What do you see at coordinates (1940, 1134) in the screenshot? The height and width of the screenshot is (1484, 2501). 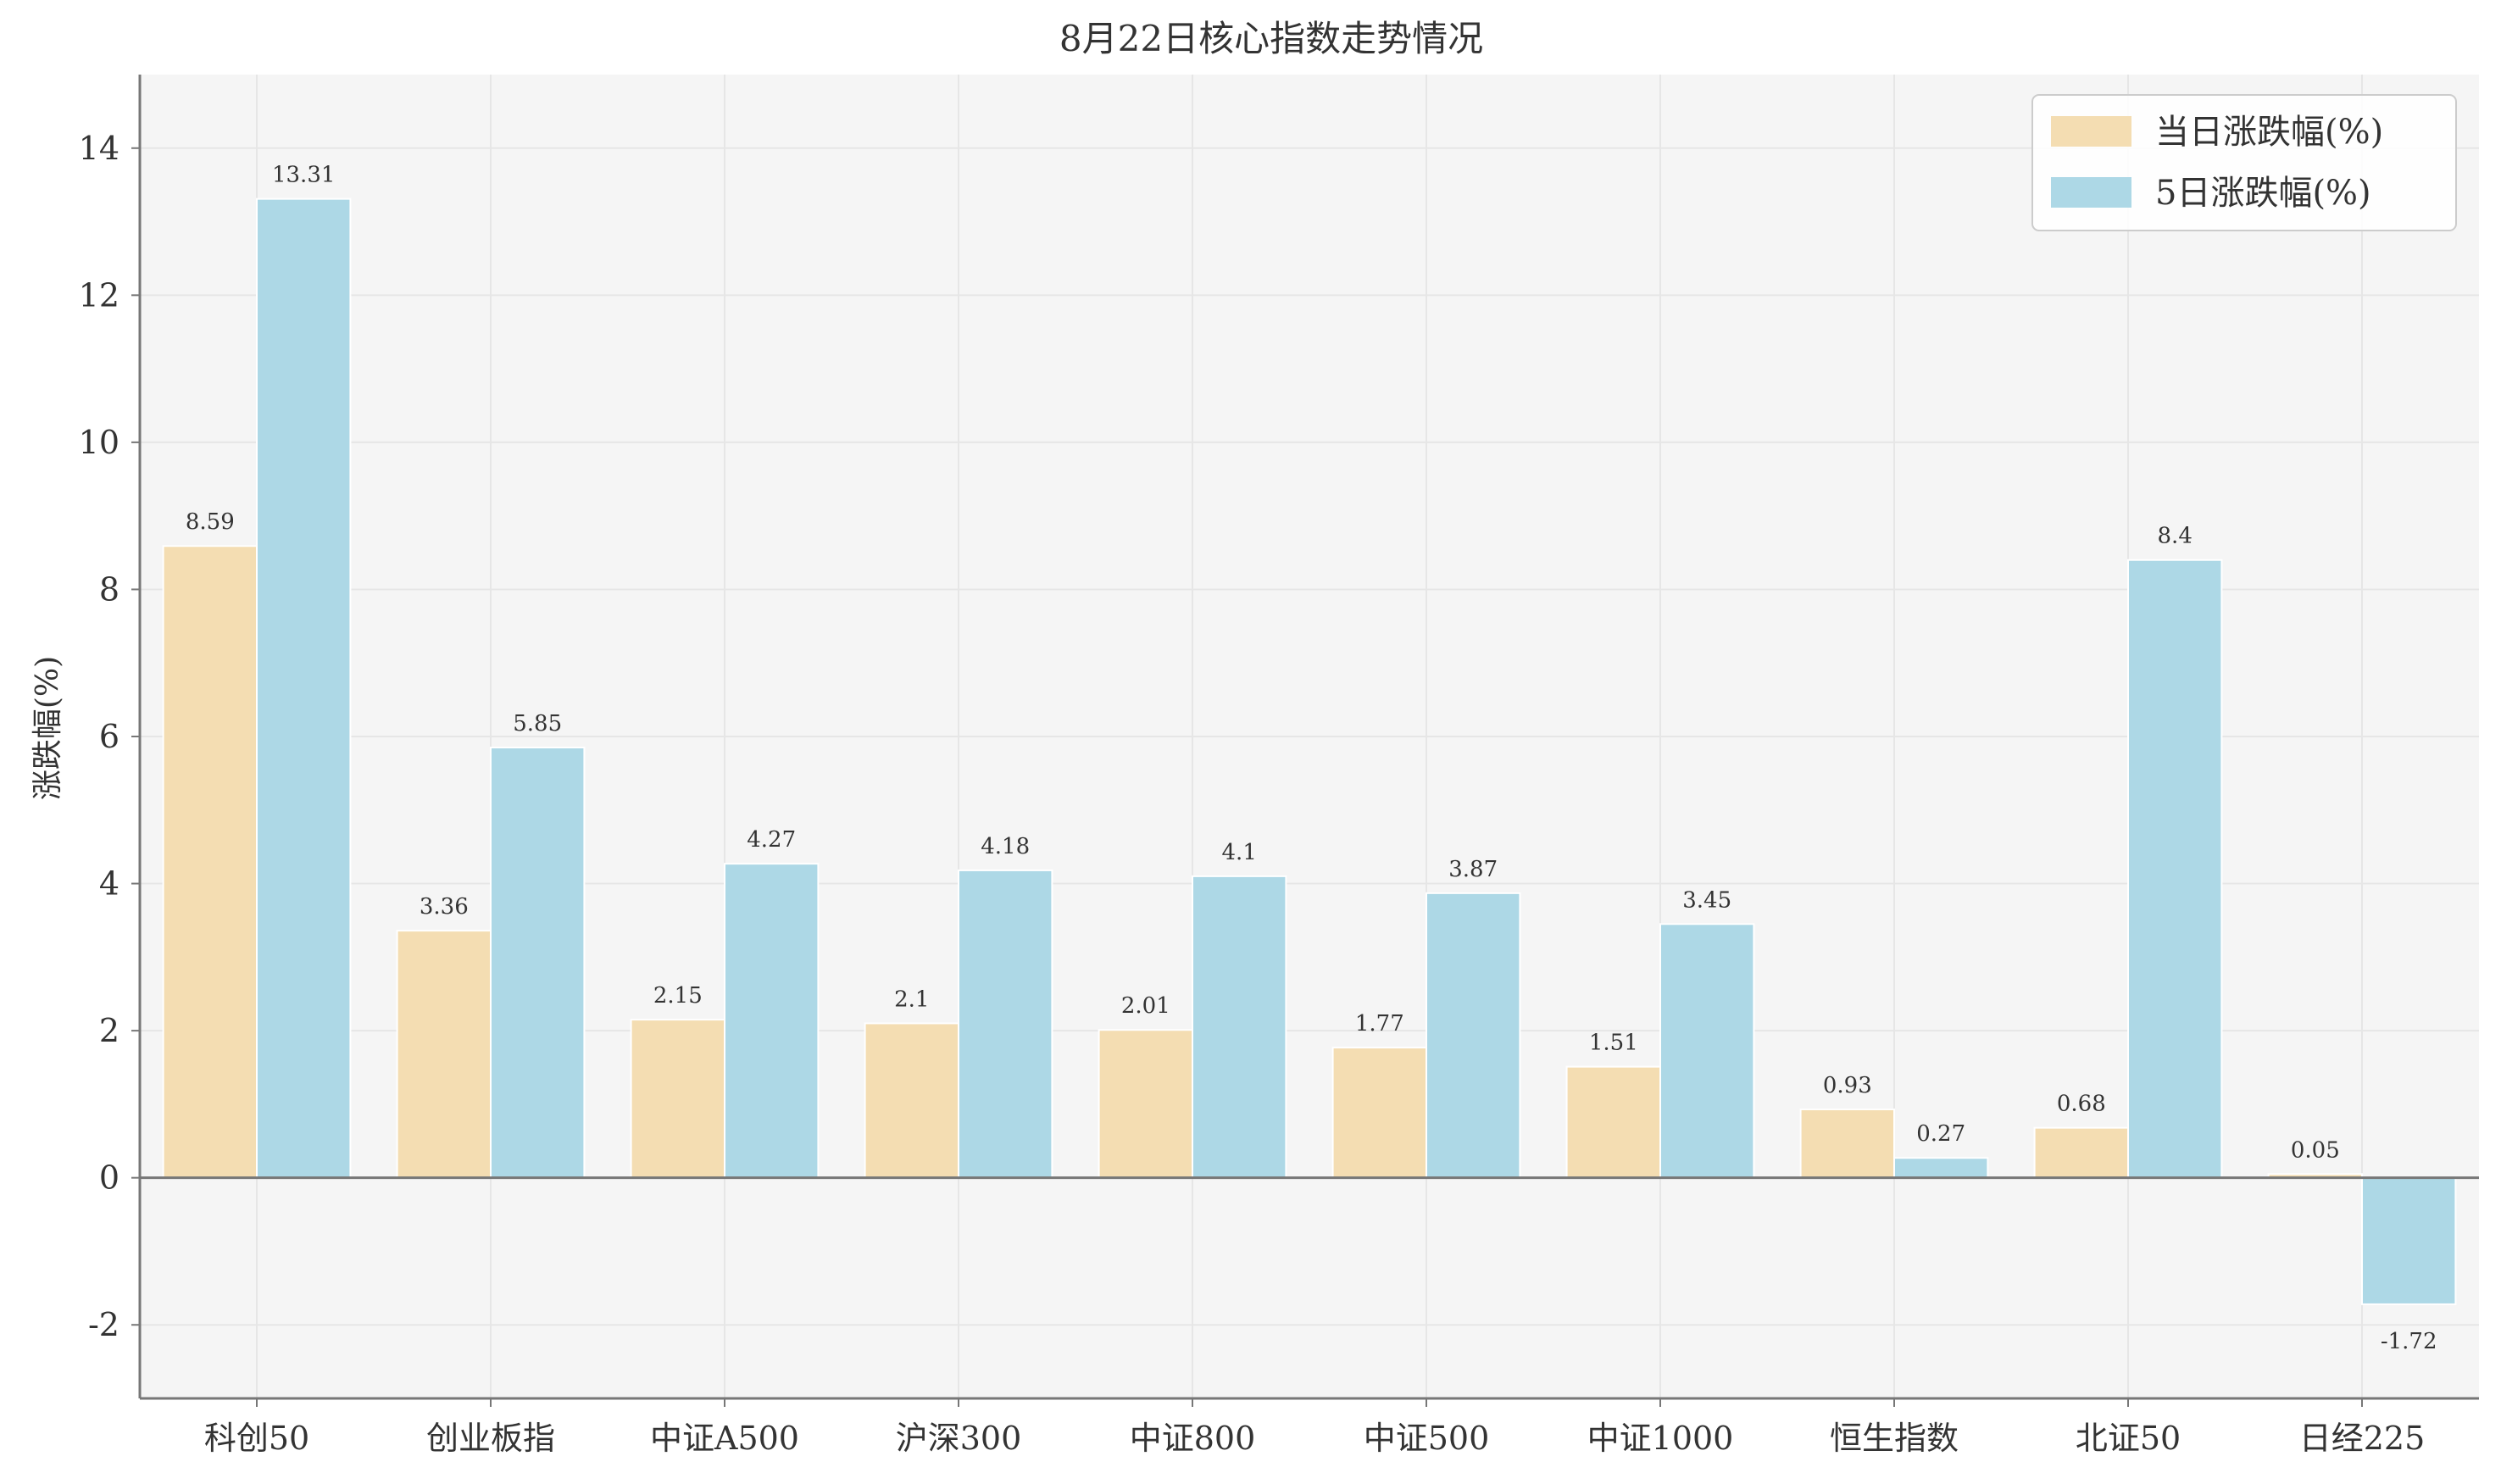 I see `data-label-five-day-change: 0.27` at bounding box center [1940, 1134].